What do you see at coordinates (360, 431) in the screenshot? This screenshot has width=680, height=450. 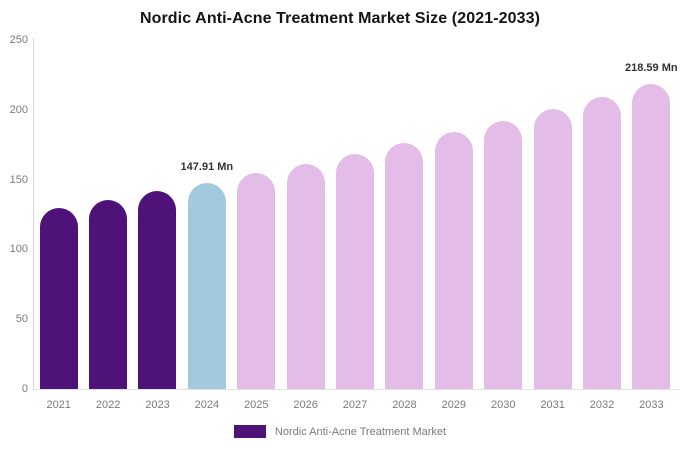 I see `legend-label: Nordic Anti-Acne Treatment Market` at bounding box center [360, 431].